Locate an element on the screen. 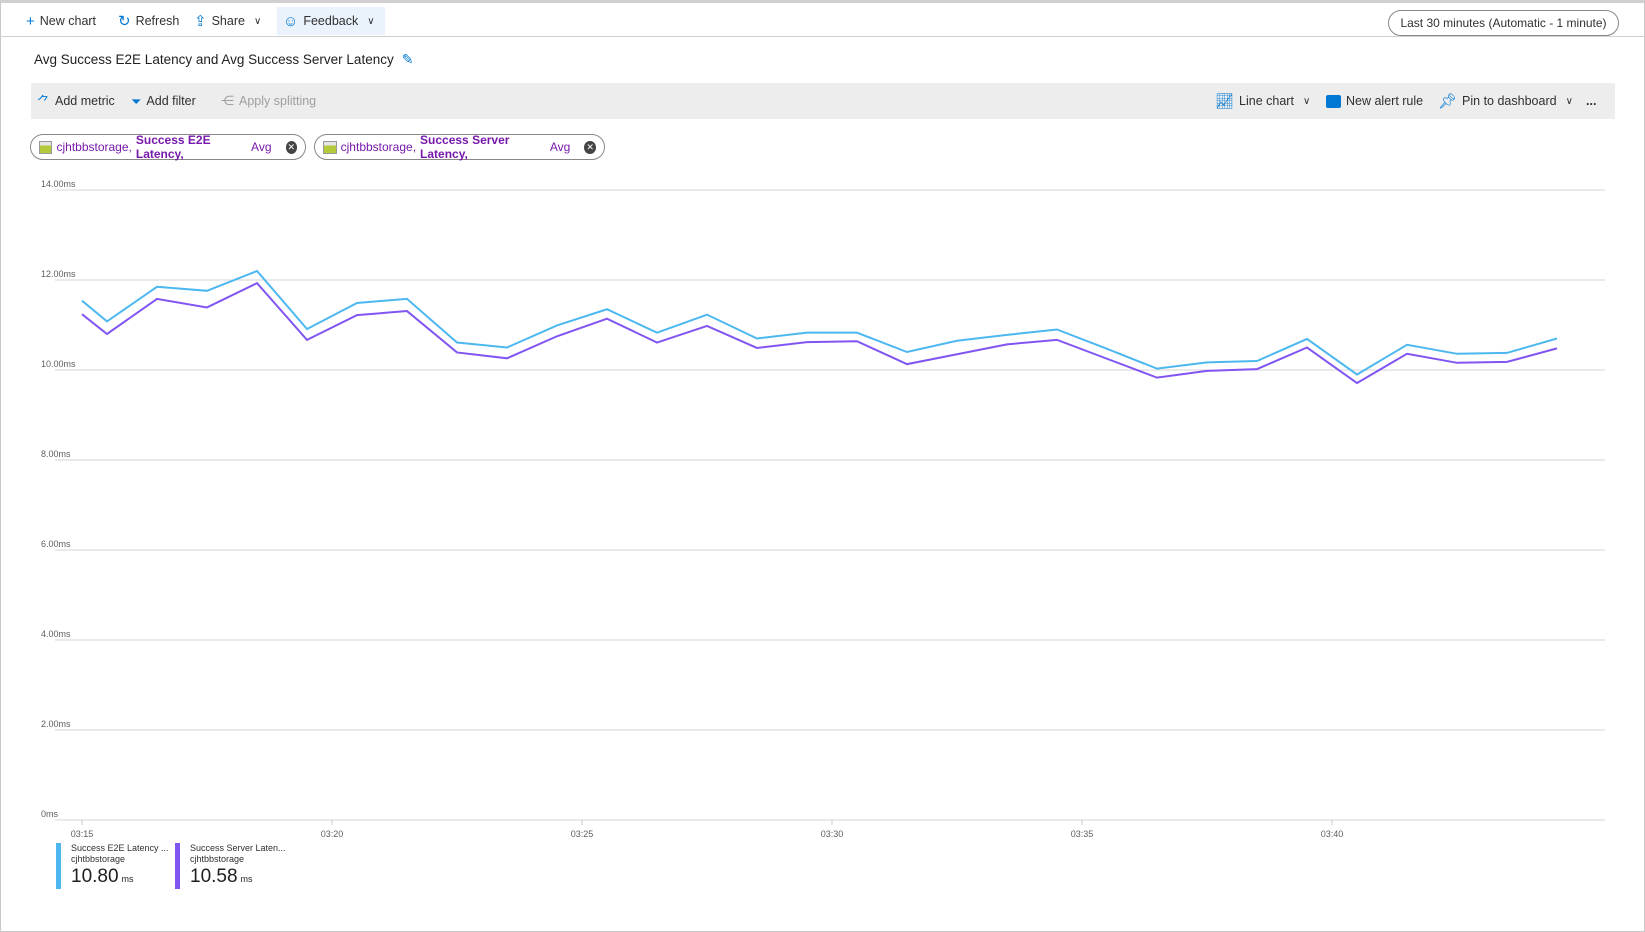 The height and width of the screenshot is (932, 1645). y-tick-label: 8.00ms is located at coordinates (56, 454).